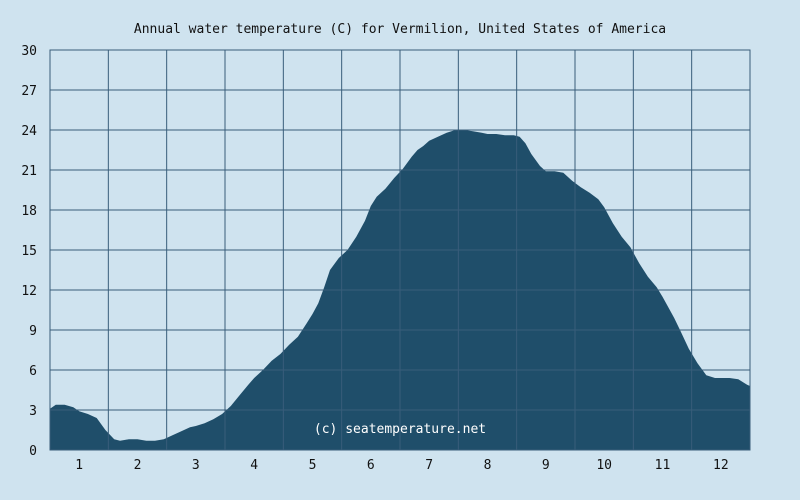 This screenshot has width=800, height=500. What do you see at coordinates (546, 465) in the screenshot?
I see `x-tick-label: 9` at bounding box center [546, 465].